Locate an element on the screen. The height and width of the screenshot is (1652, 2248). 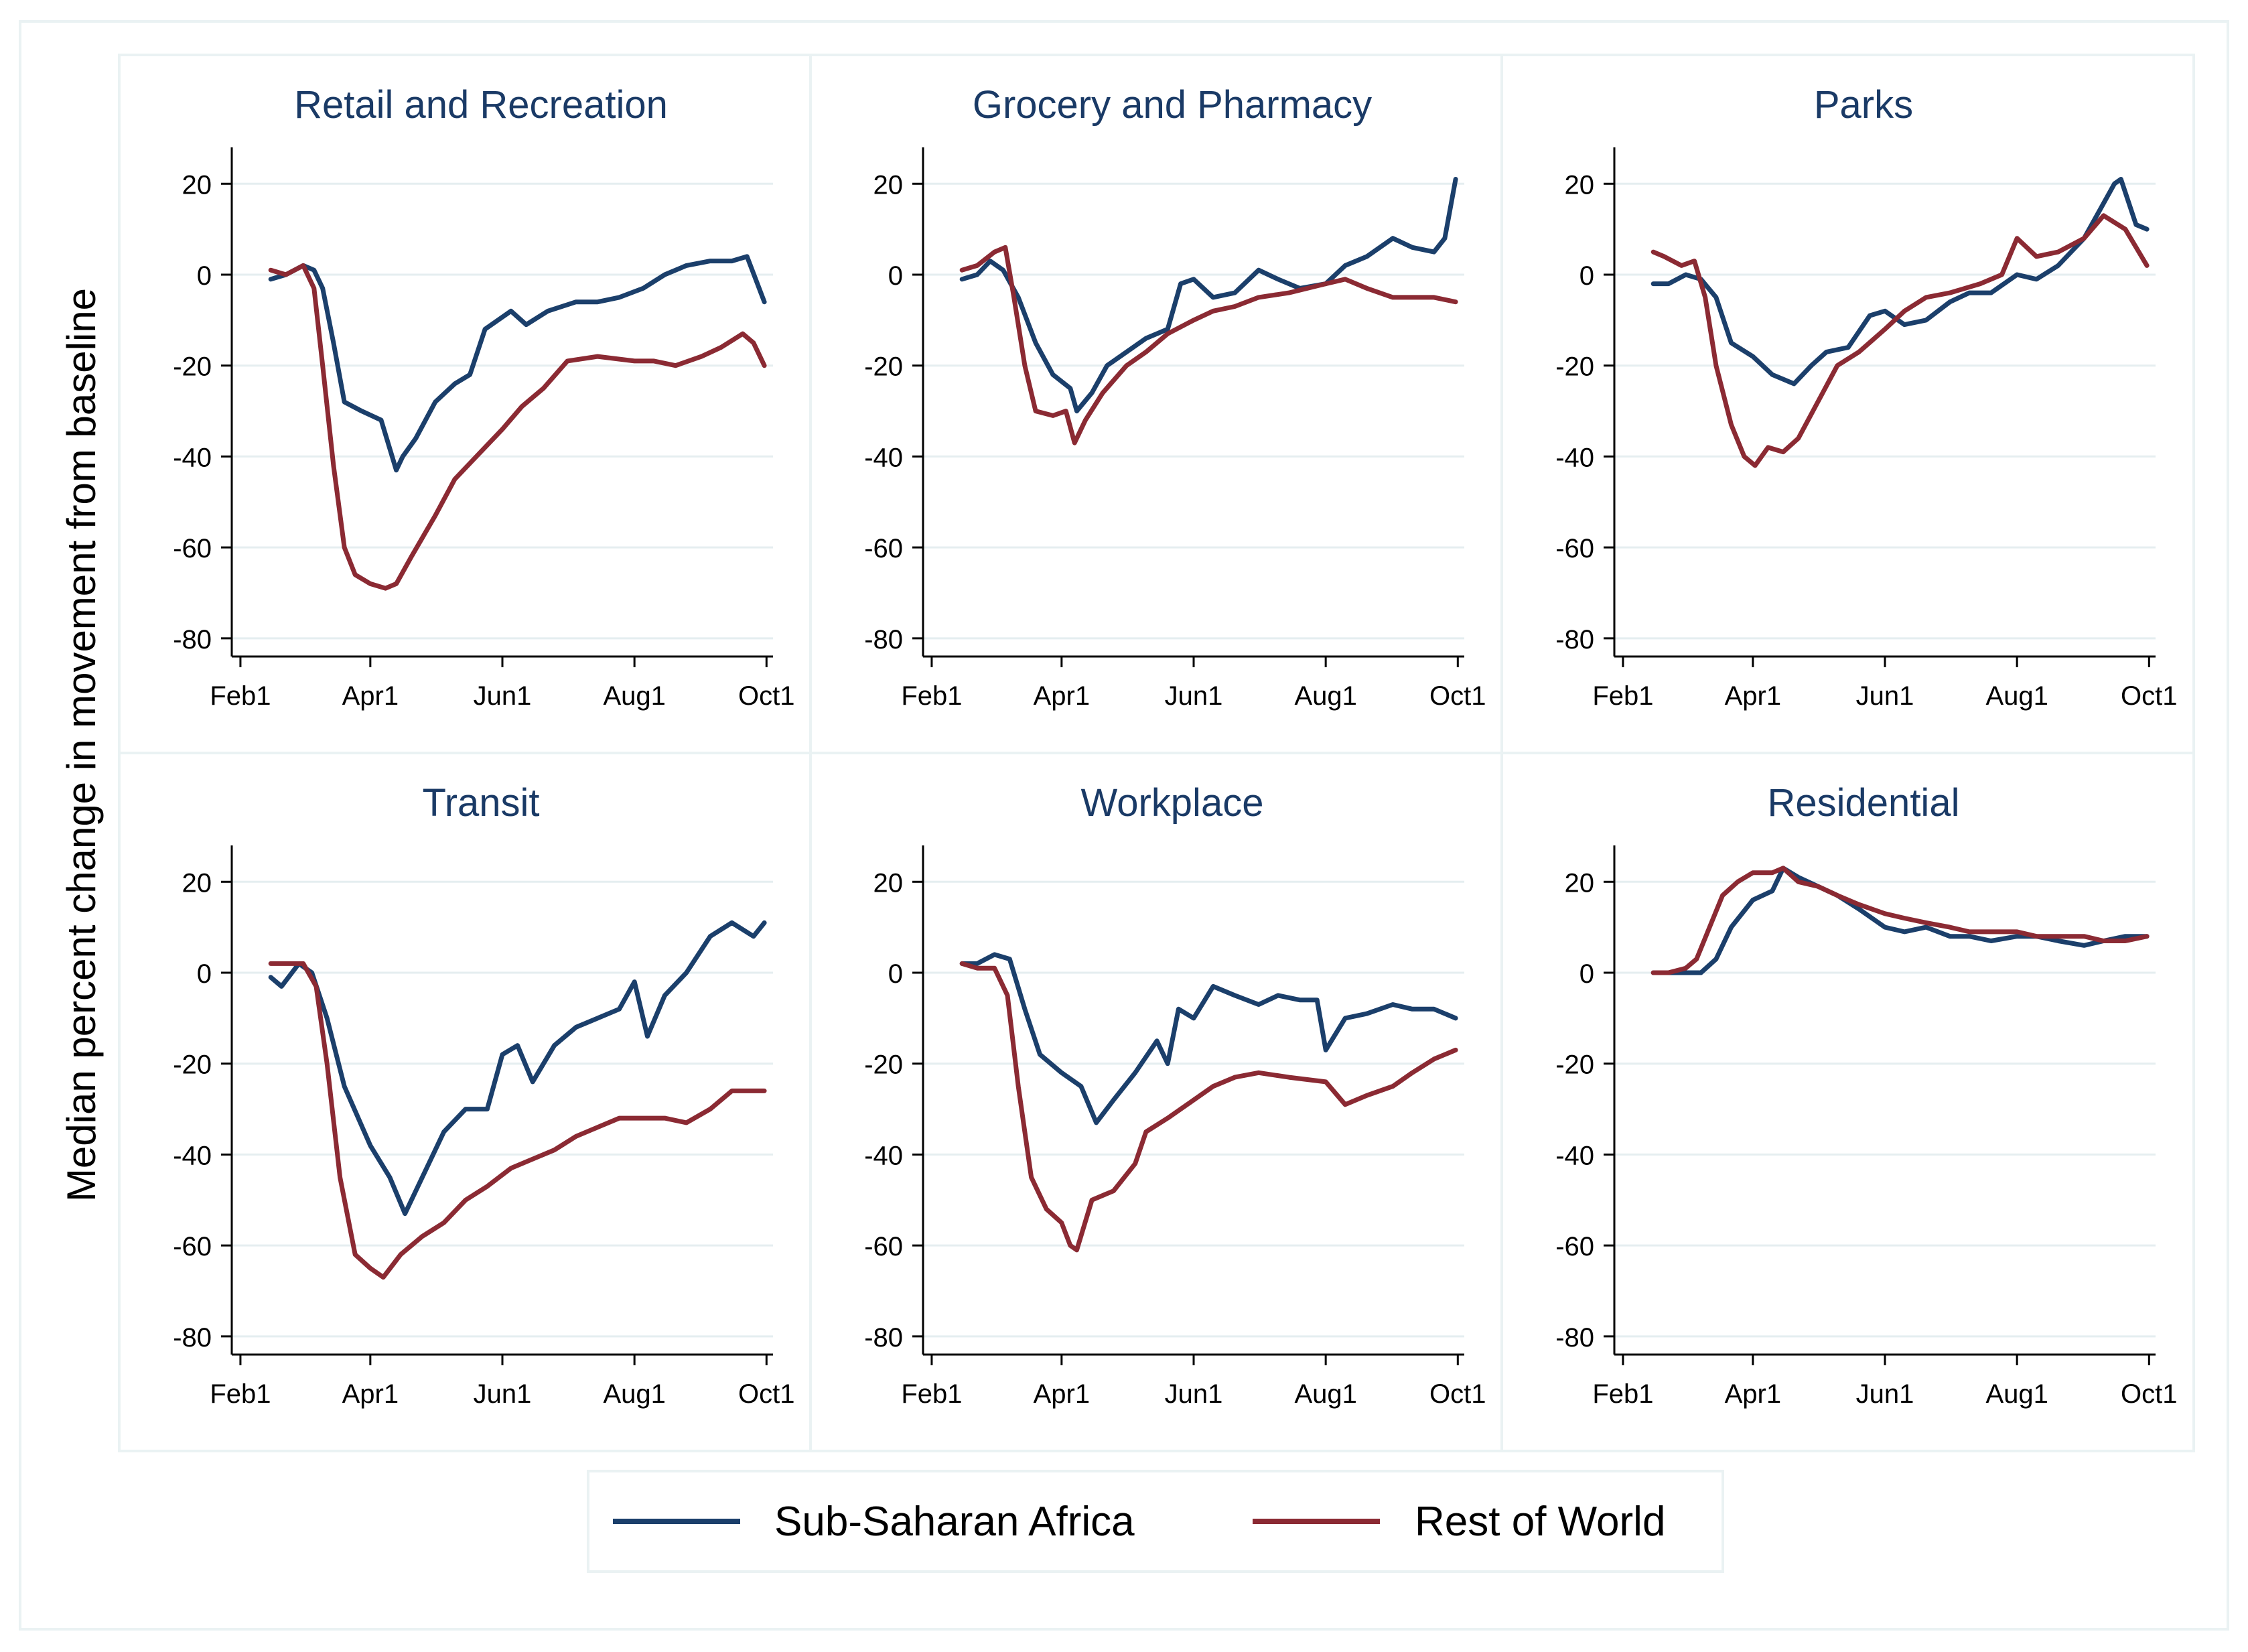
legend-box is located at coordinates (1155, 1521).